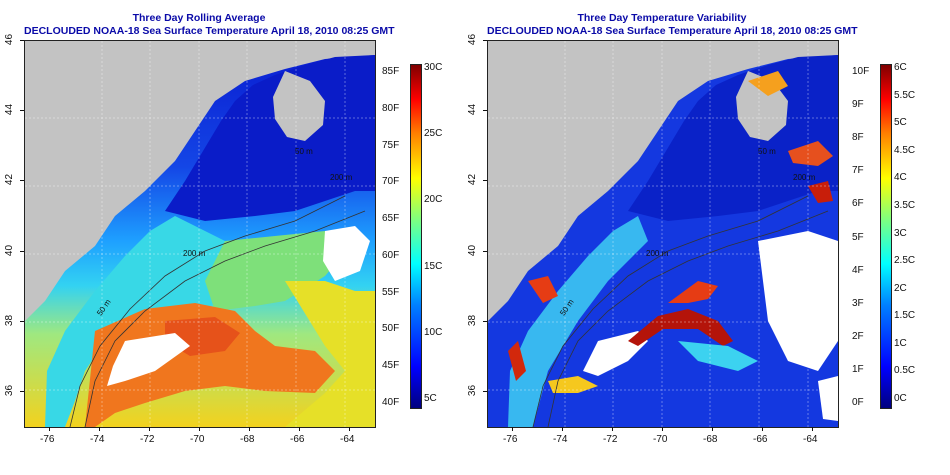 Image resolution: width=950 pixels, height=475 pixels. What do you see at coordinates (900, 178) in the screenshot?
I see `colorbar-c-label: 4C` at bounding box center [900, 178].